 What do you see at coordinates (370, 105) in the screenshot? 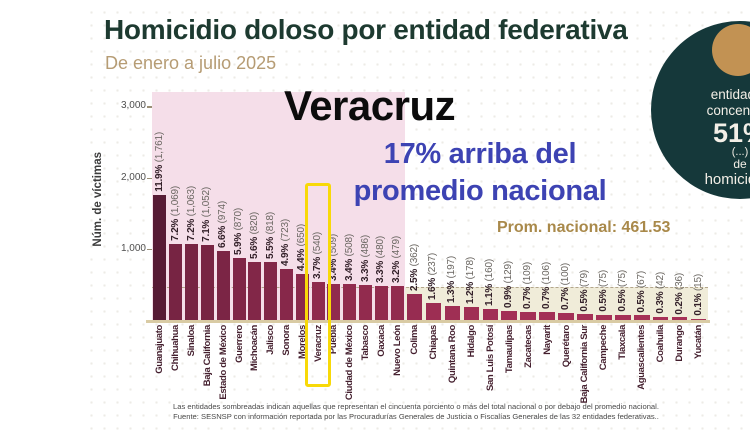
I see `headline-state: Veracruz` at bounding box center [370, 105].